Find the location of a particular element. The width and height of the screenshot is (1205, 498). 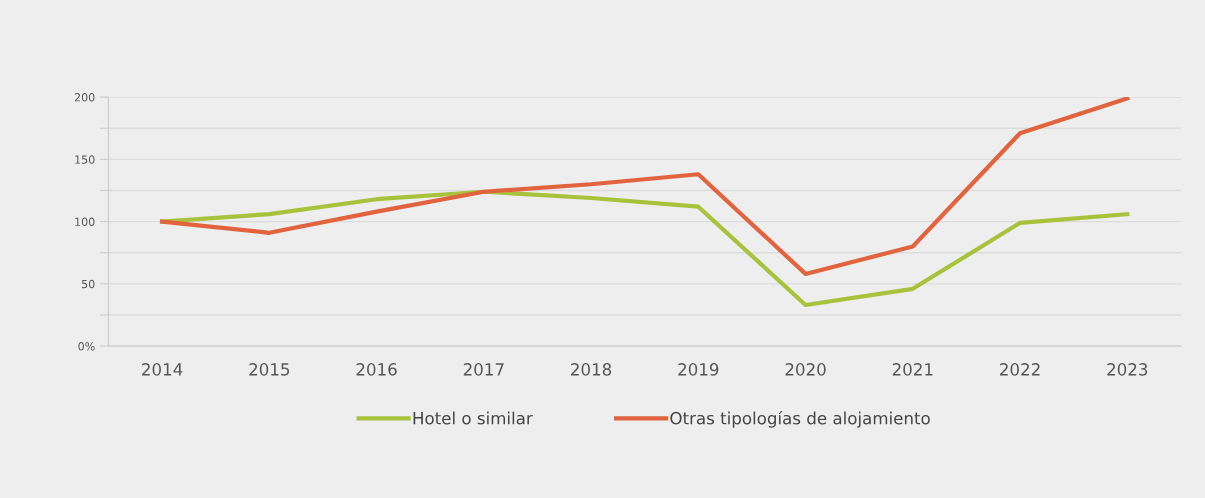

legend-label: Otras tipologías de alojamiento is located at coordinates (800, 419).